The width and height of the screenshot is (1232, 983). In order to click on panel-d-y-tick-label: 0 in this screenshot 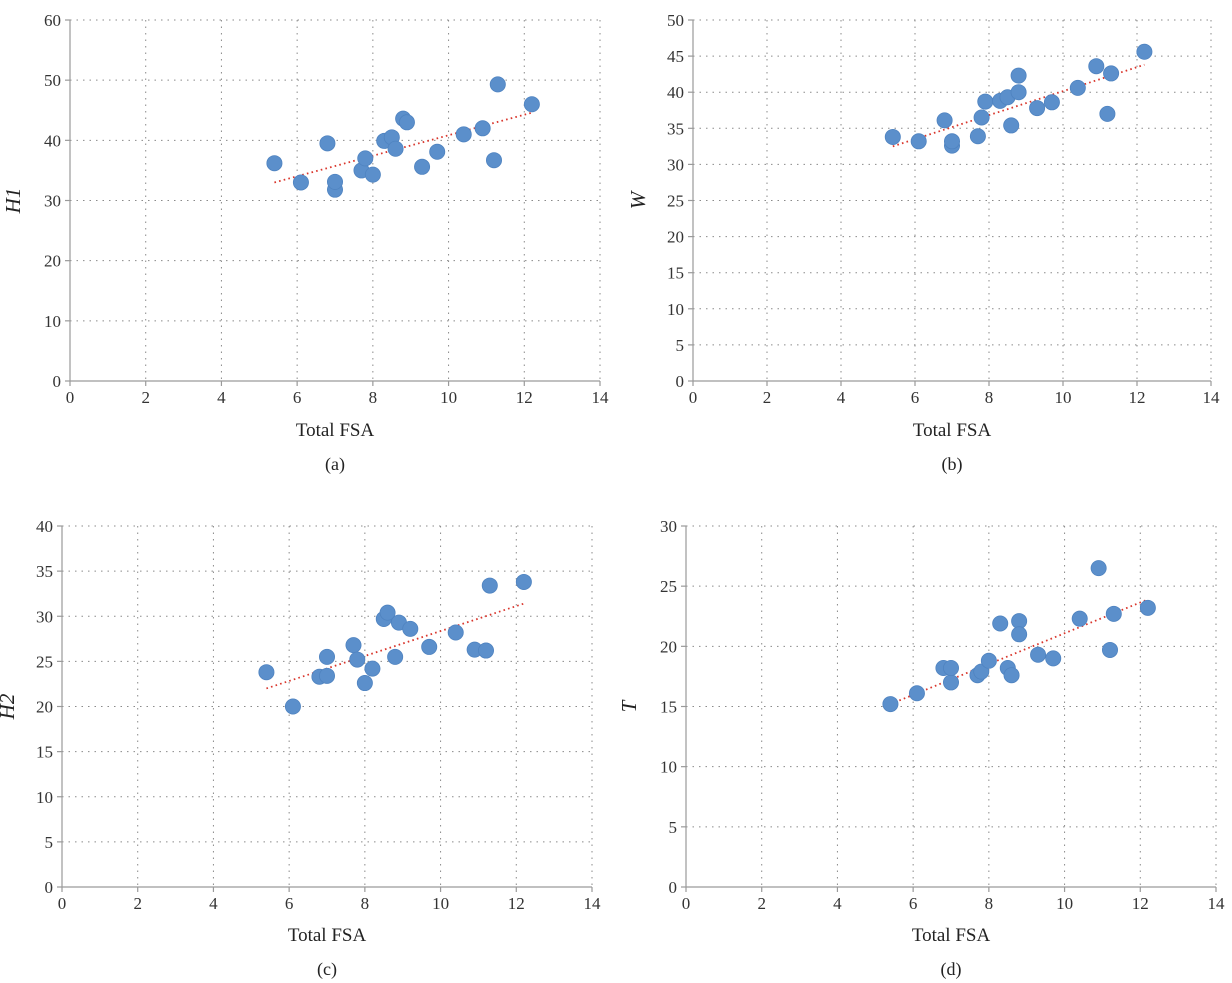, I will do `click(673, 887)`.